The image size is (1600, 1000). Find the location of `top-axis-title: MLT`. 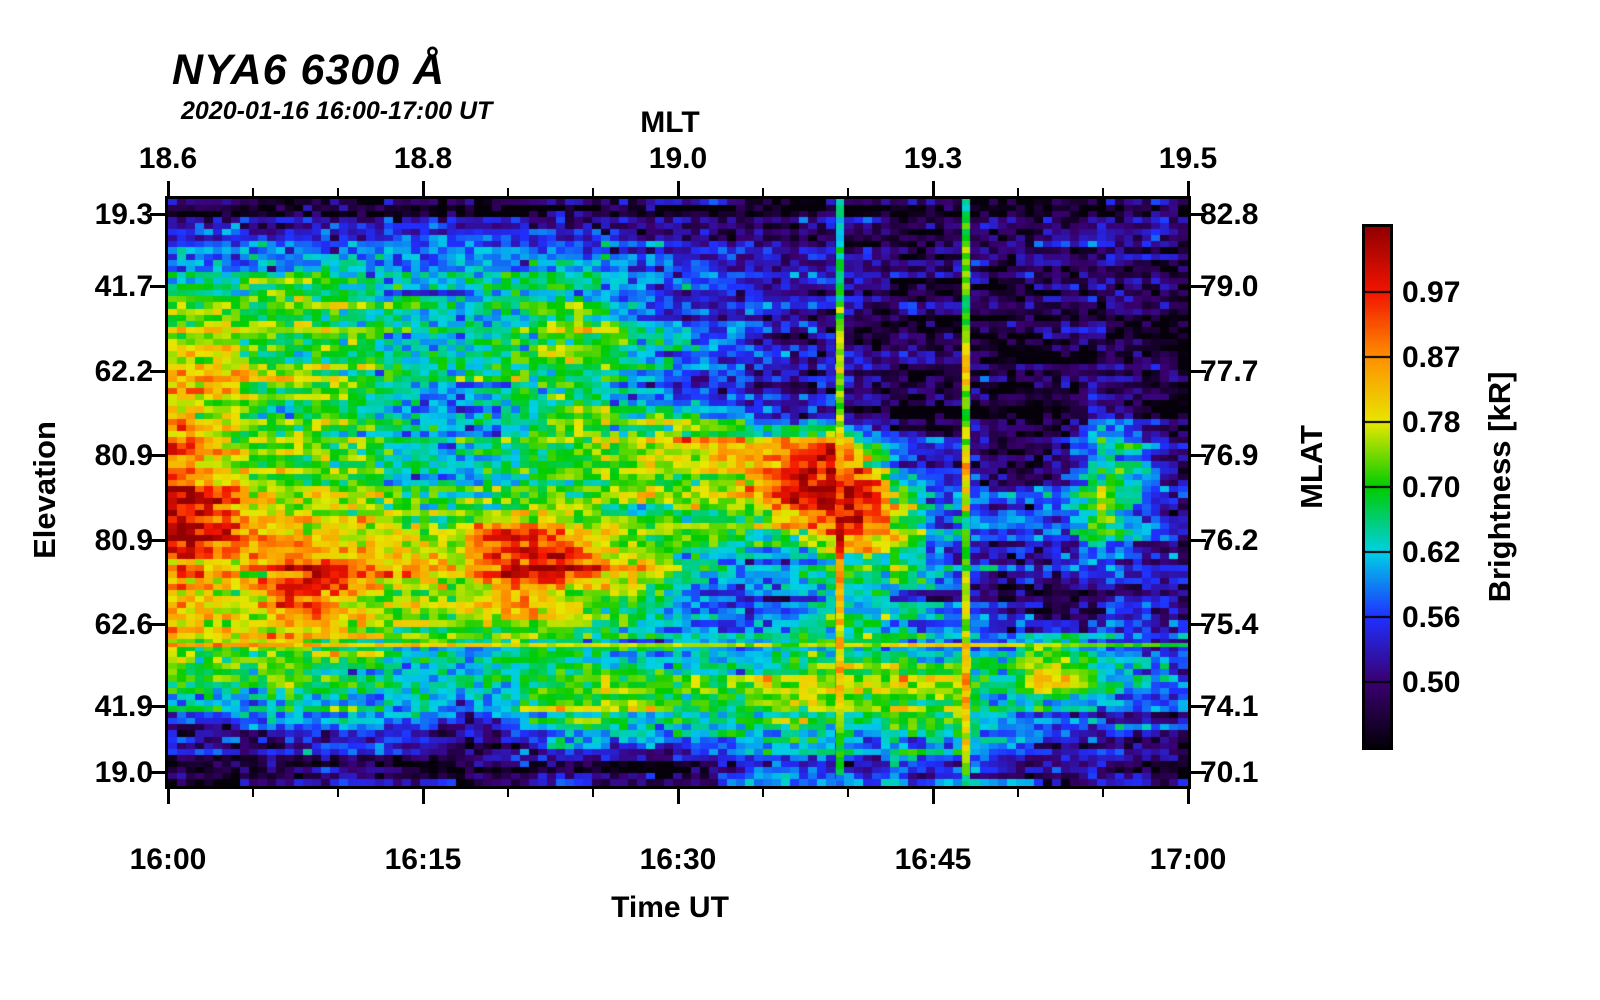

top-axis-title: MLT is located at coordinates (670, 122).